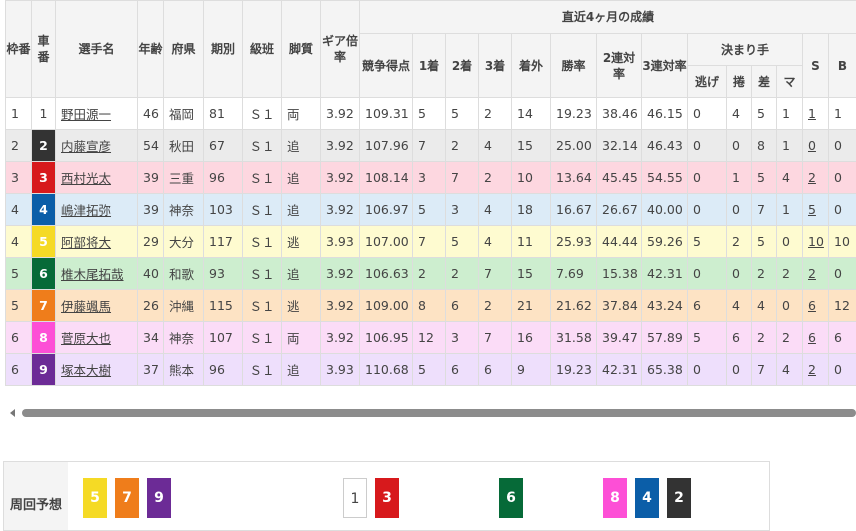 This screenshot has height=531, width=856. I want to click on cell: 3, so click(462, 210).